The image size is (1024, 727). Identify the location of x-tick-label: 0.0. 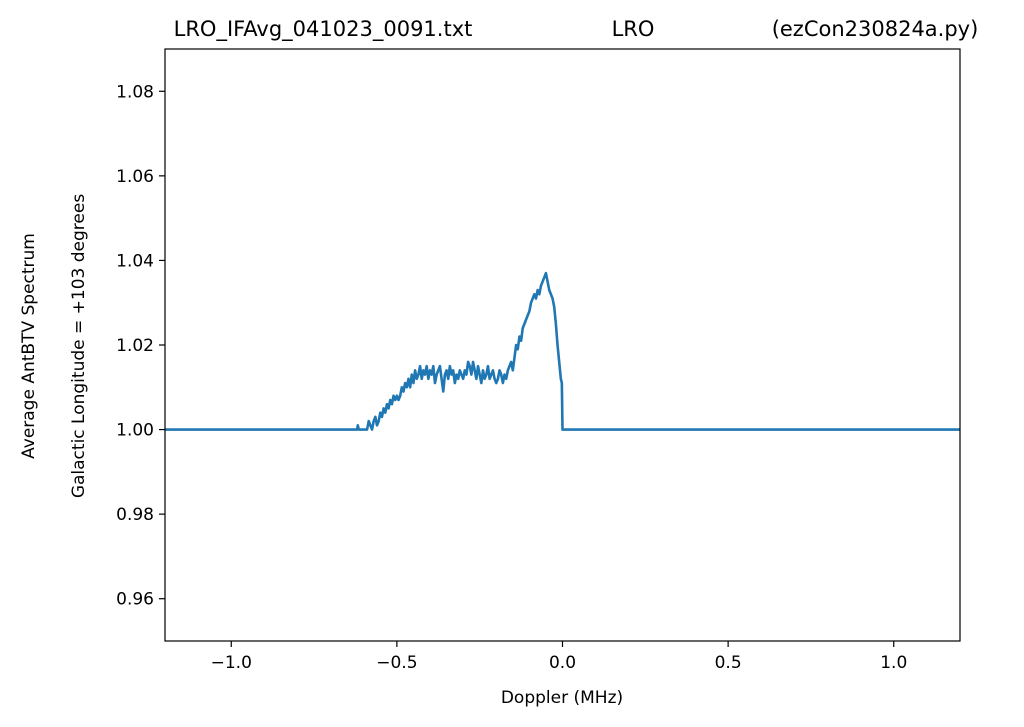
(562, 663).